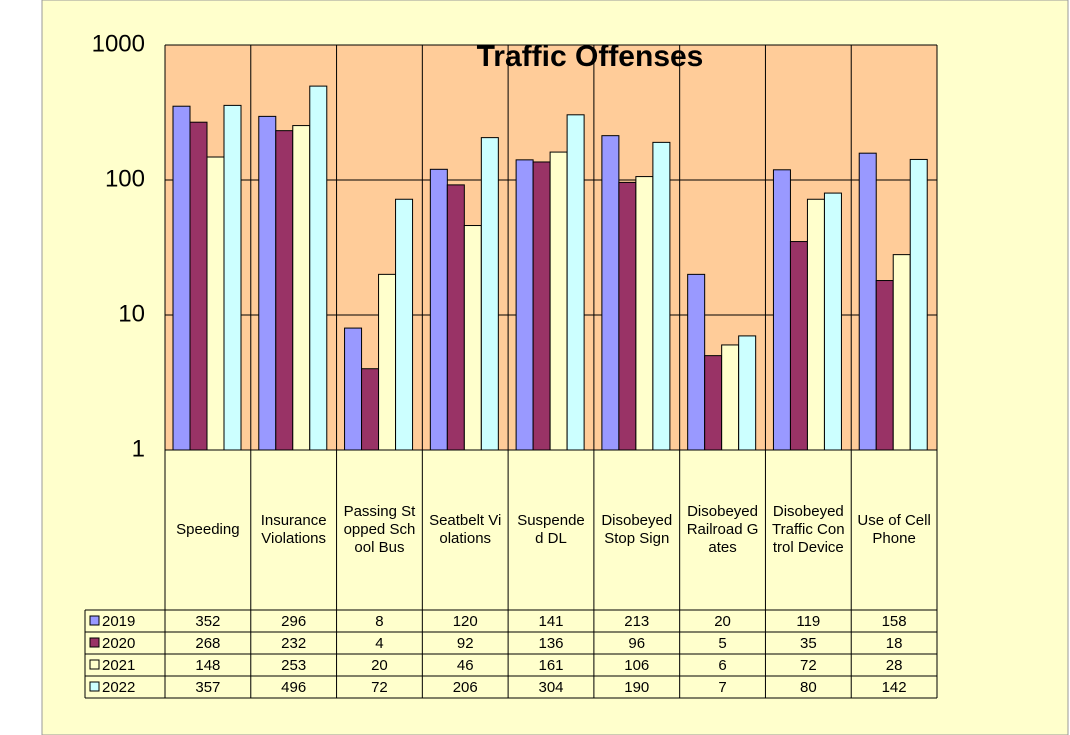  I want to click on chart-title: Traffic Offenses, so click(590, 56).